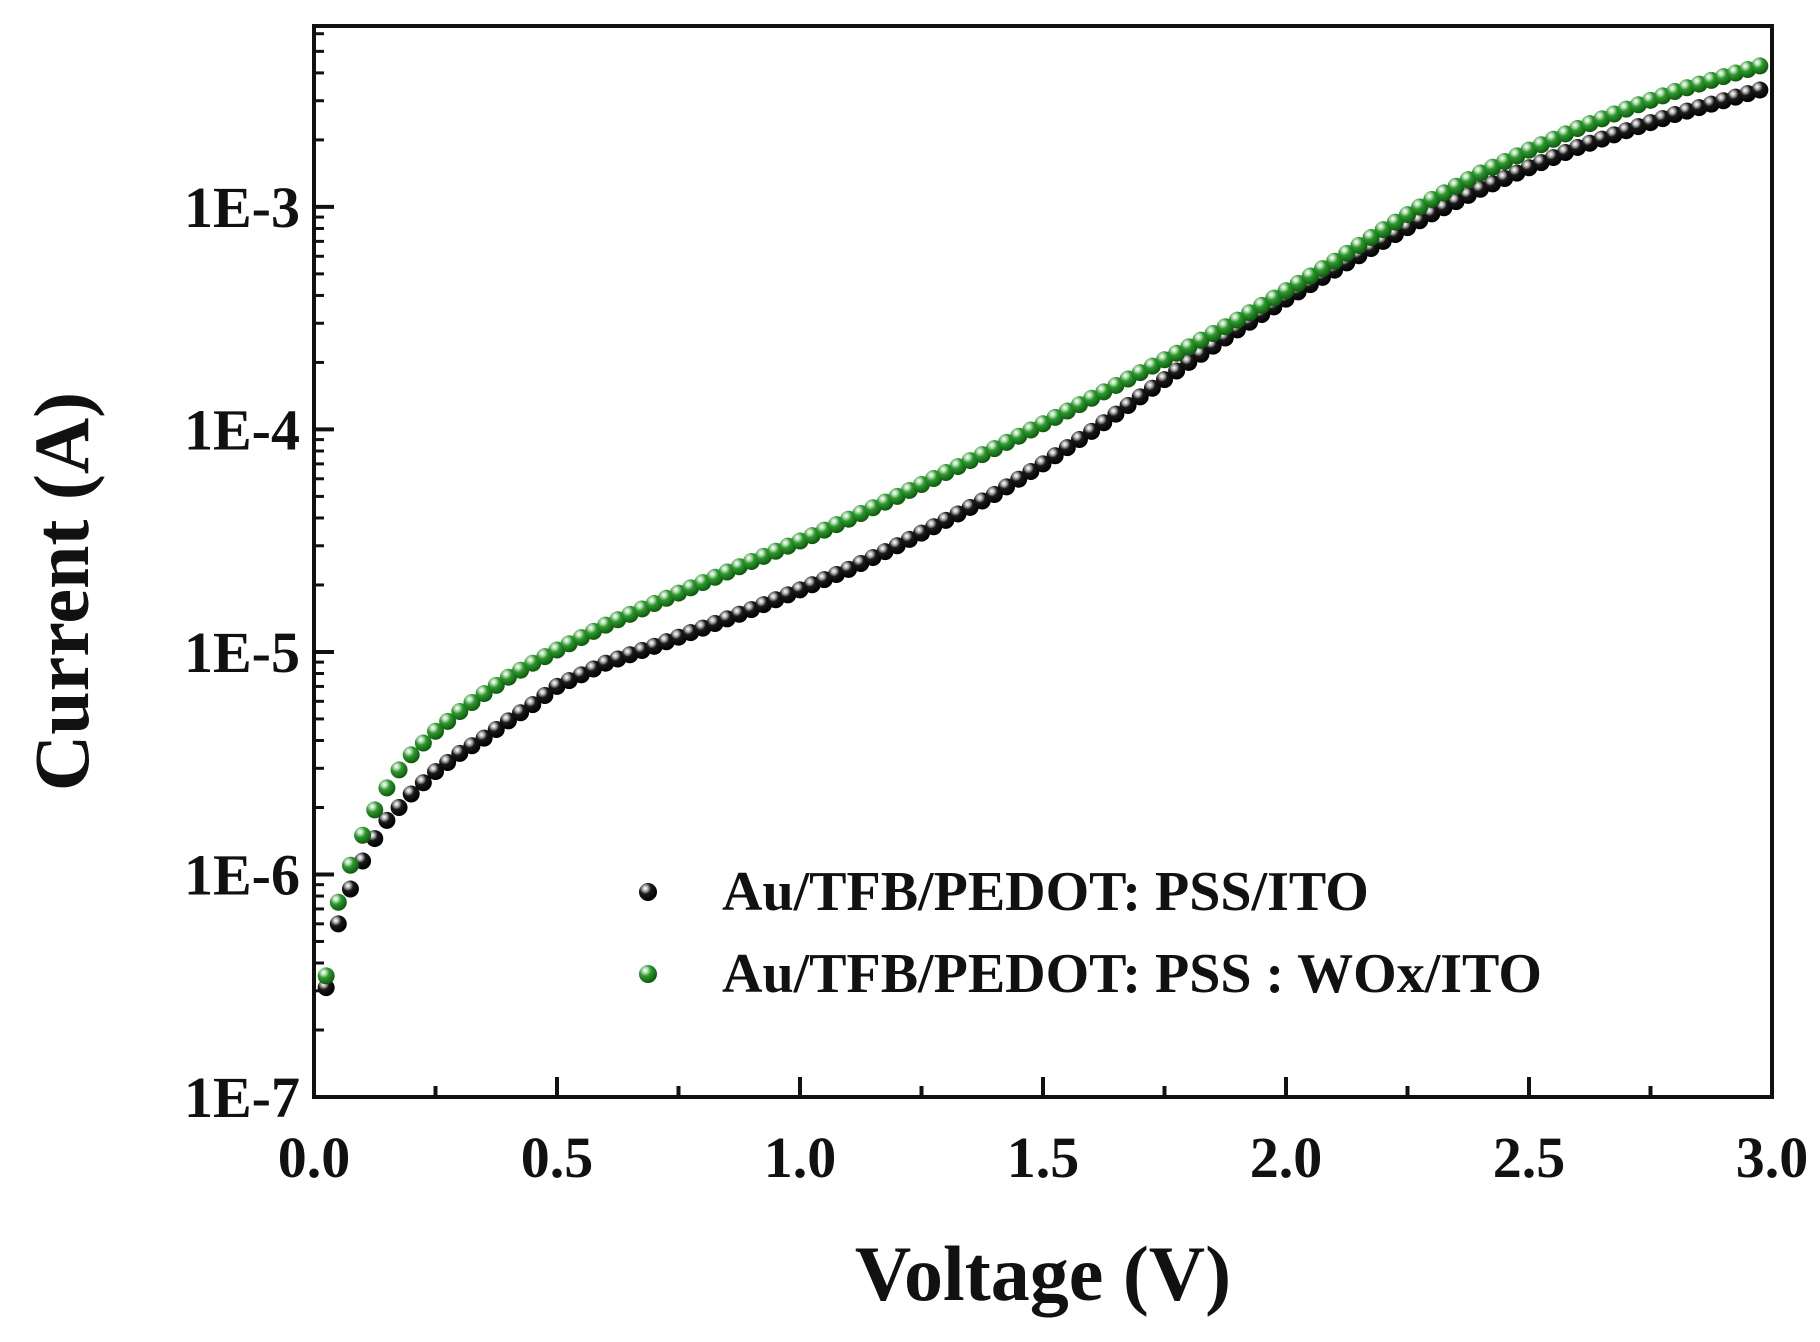 Image resolution: width=1820 pixels, height=1342 pixels. What do you see at coordinates (61, 591) in the screenshot?
I see `y-axis-title: Current (A)` at bounding box center [61, 591].